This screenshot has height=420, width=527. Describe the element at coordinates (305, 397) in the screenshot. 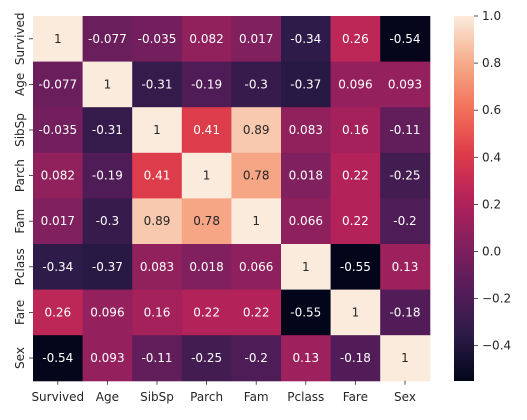

I see `x-tick-label: Pclass` at that location.